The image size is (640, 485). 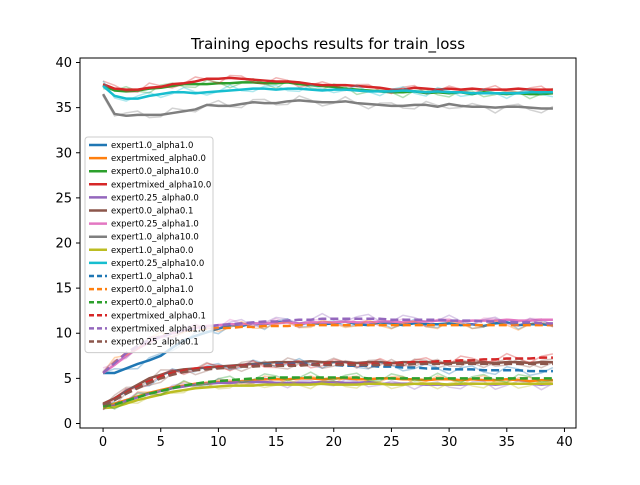 I want to click on legend-item: expertmixed_alpha1.0, so click(x=147, y=329).